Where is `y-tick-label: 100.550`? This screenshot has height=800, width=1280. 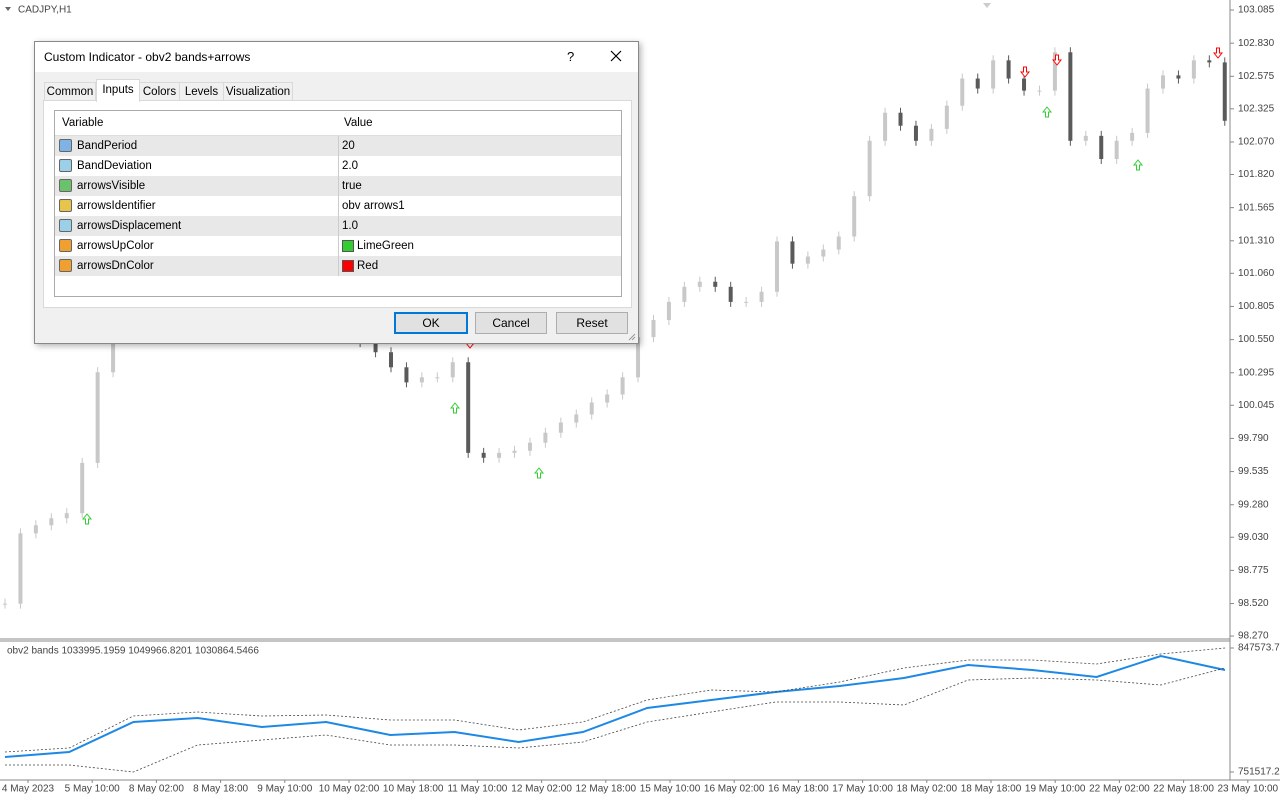 y-tick-label: 100.550 is located at coordinates (1256, 339).